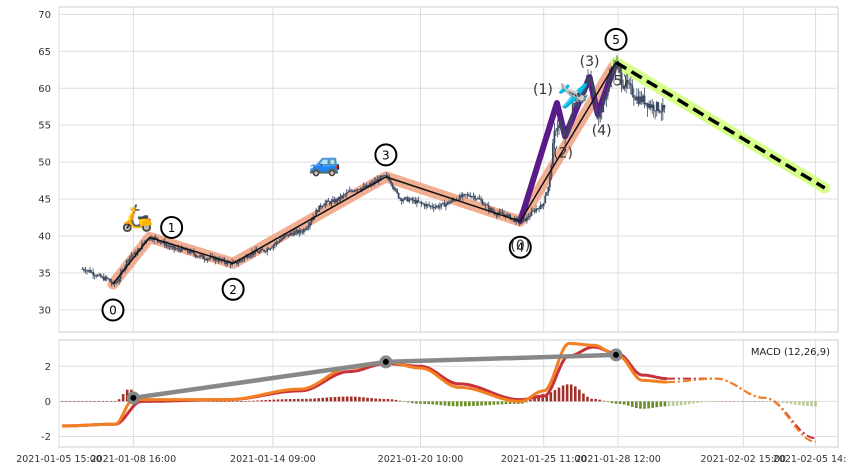  What do you see at coordinates (602, 131) in the screenshot?
I see `sub-wave-label: (4)` at bounding box center [602, 131].